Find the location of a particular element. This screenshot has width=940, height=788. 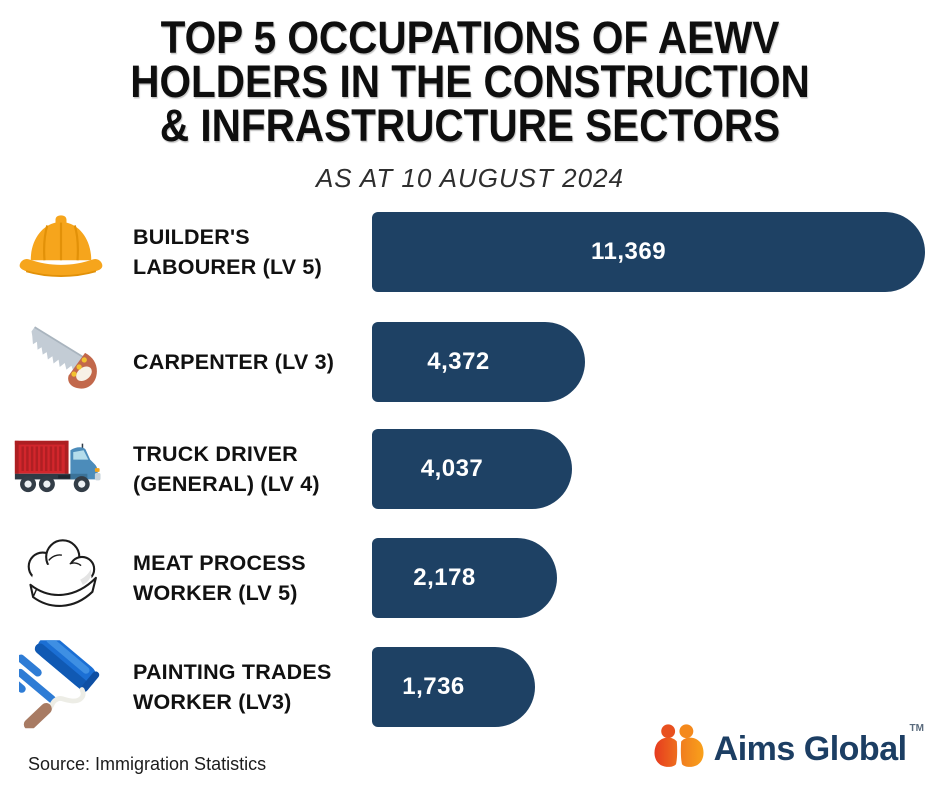

category-label-line: TRUCK DRIVER is located at coordinates (215, 454).